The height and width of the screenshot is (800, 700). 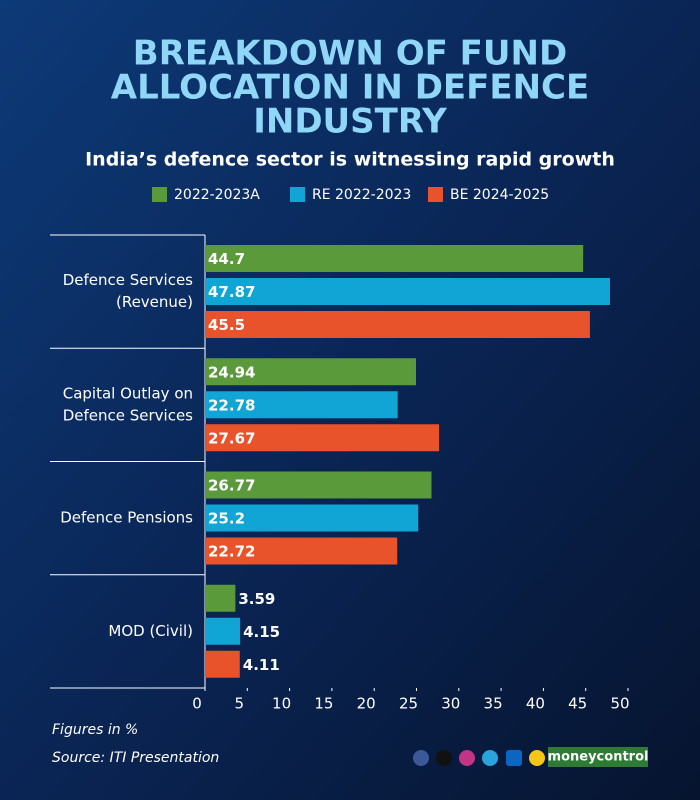 I want to click on social-icons, so click(x=479, y=758).